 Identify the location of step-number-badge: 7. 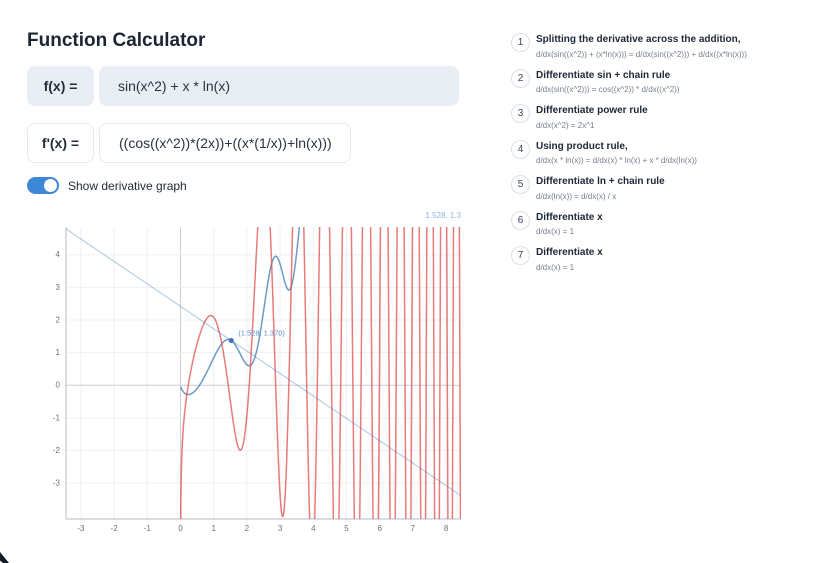
(520, 255).